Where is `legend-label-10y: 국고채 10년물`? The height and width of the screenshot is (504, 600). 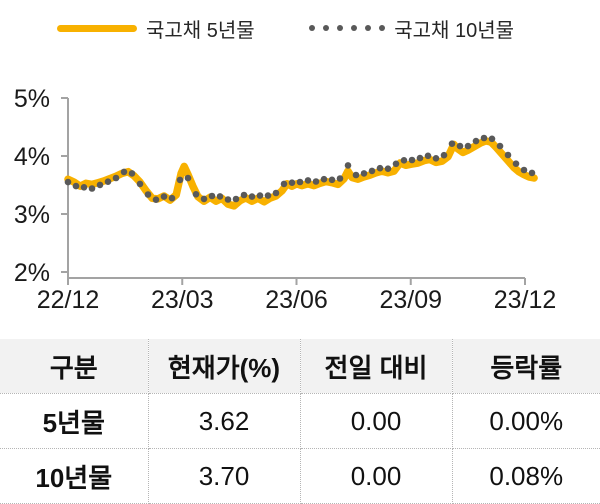 legend-label-10y: 국고채 10년물 is located at coordinates (454, 30).